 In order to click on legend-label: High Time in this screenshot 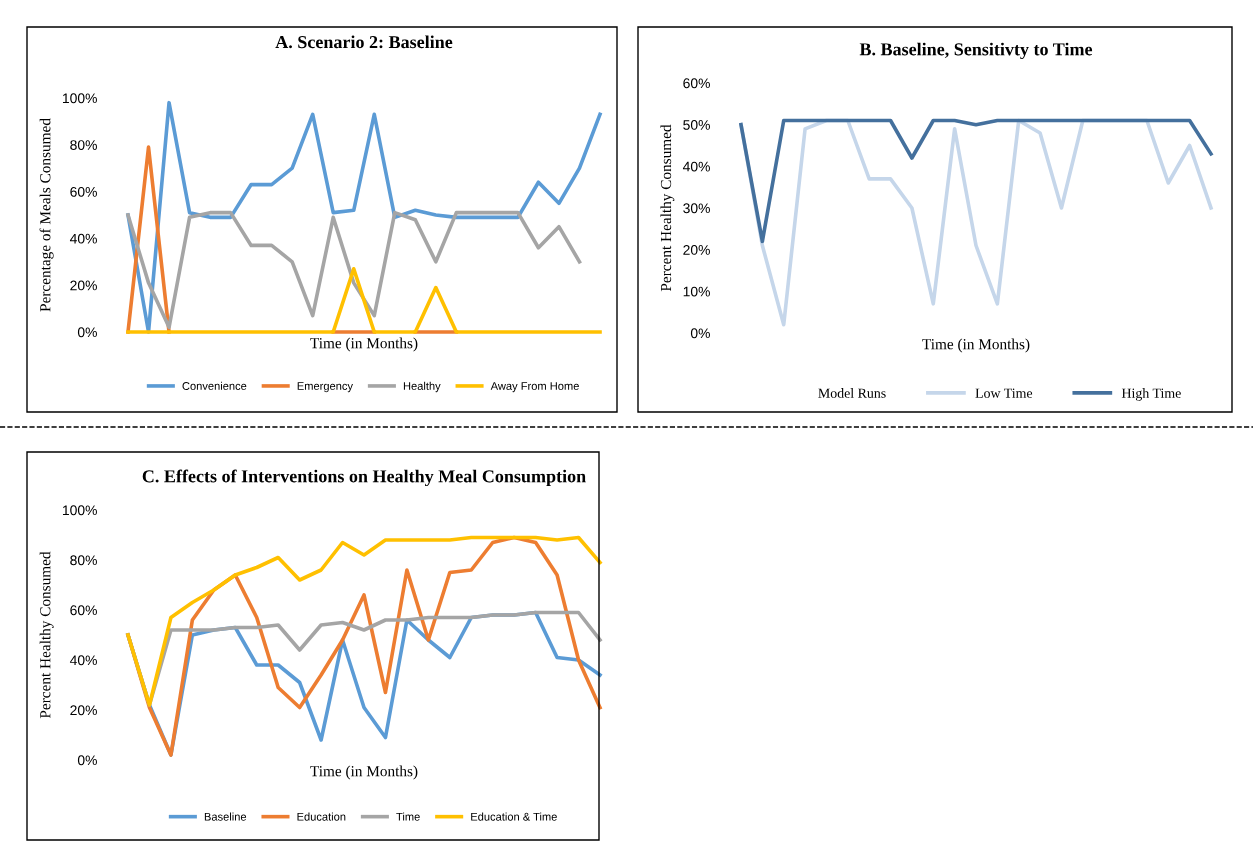, I will do `click(1151, 394)`.